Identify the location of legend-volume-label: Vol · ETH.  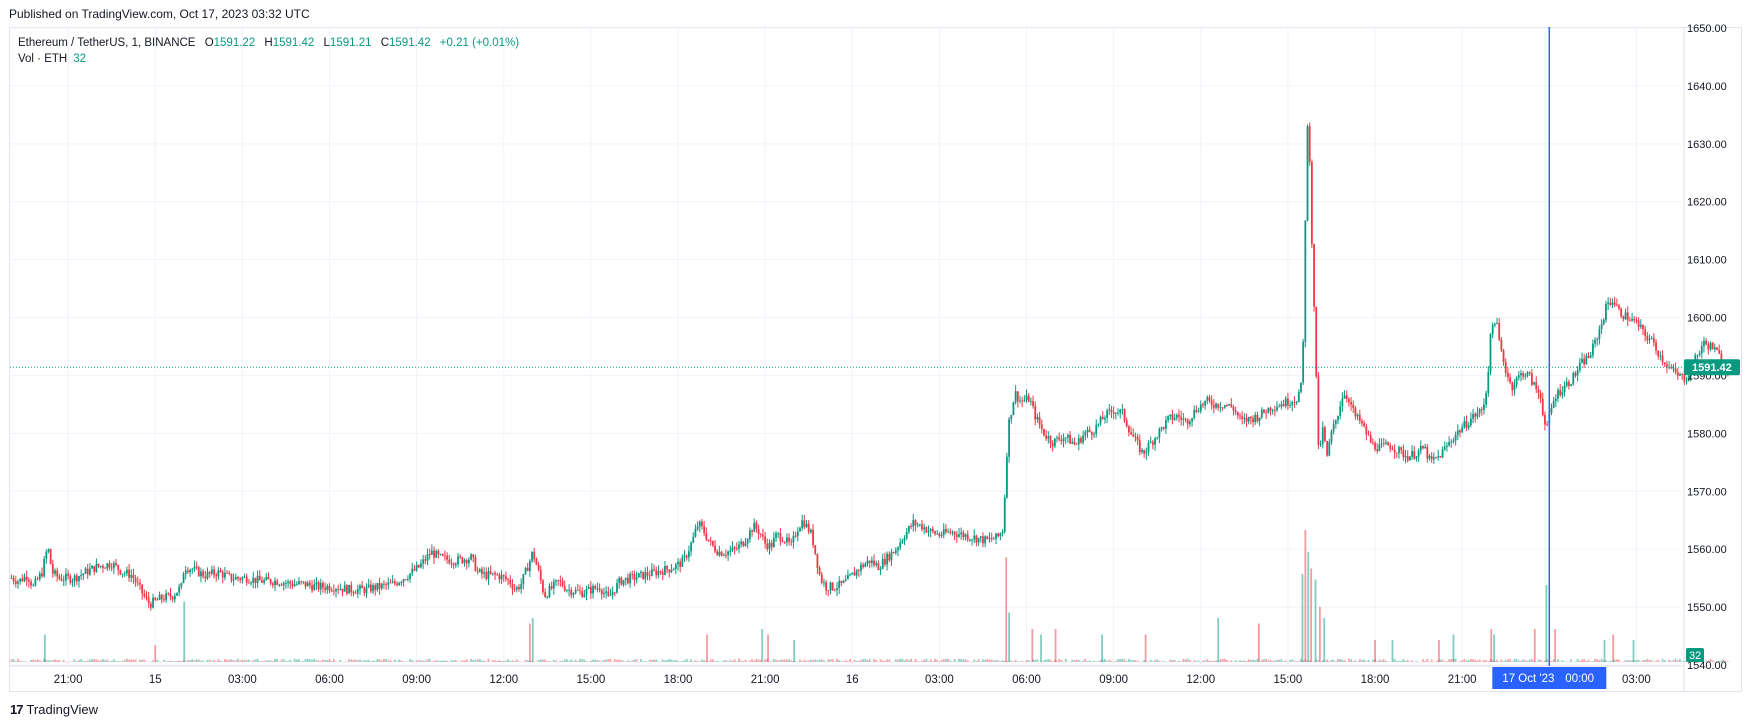
(43, 59).